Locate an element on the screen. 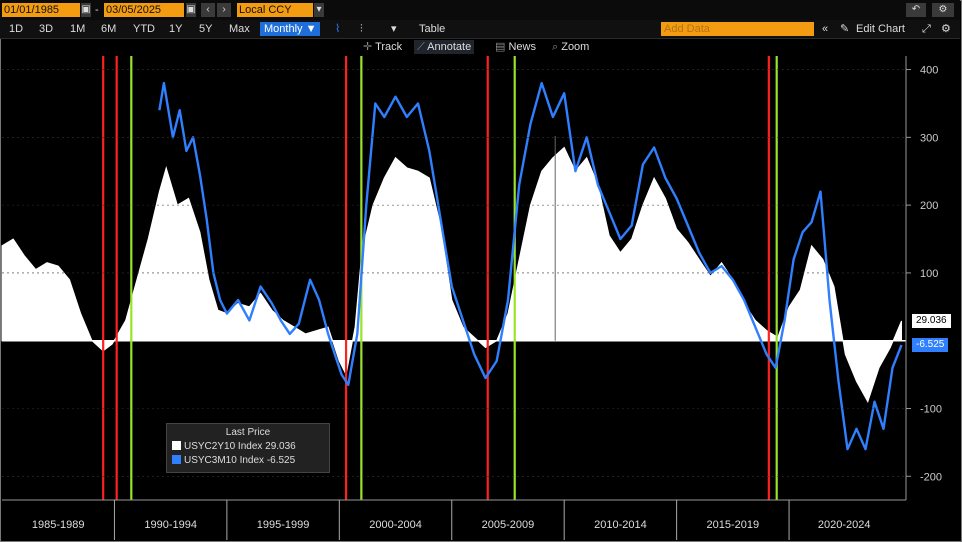  news-icon: ▤ is located at coordinates (502, 47).